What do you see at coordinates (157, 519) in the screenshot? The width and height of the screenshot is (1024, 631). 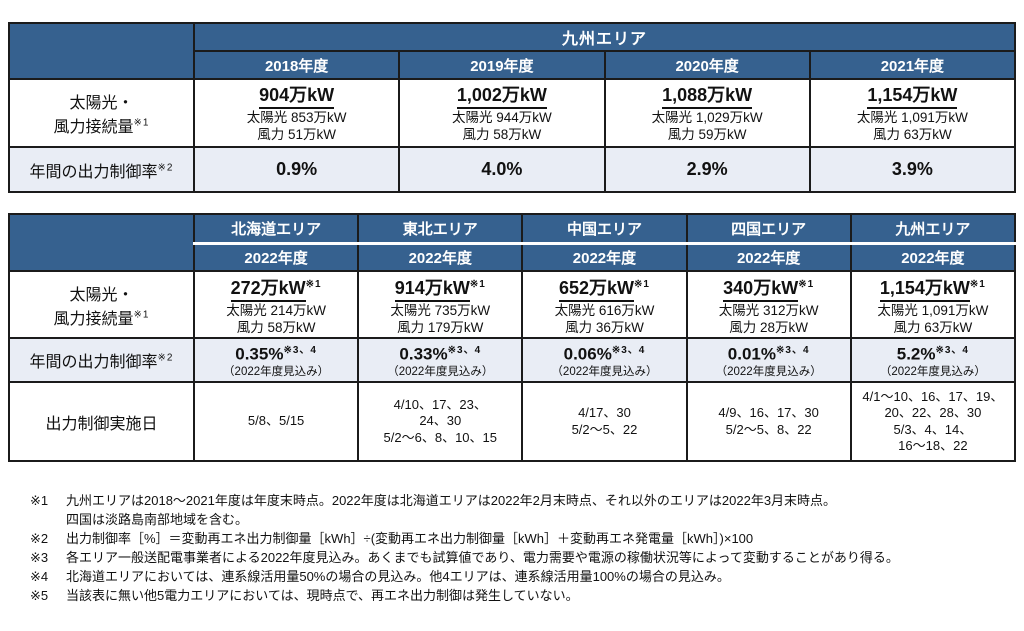 I see `footnote-line: 四国は淡路島南部地域を含む。` at bounding box center [157, 519].